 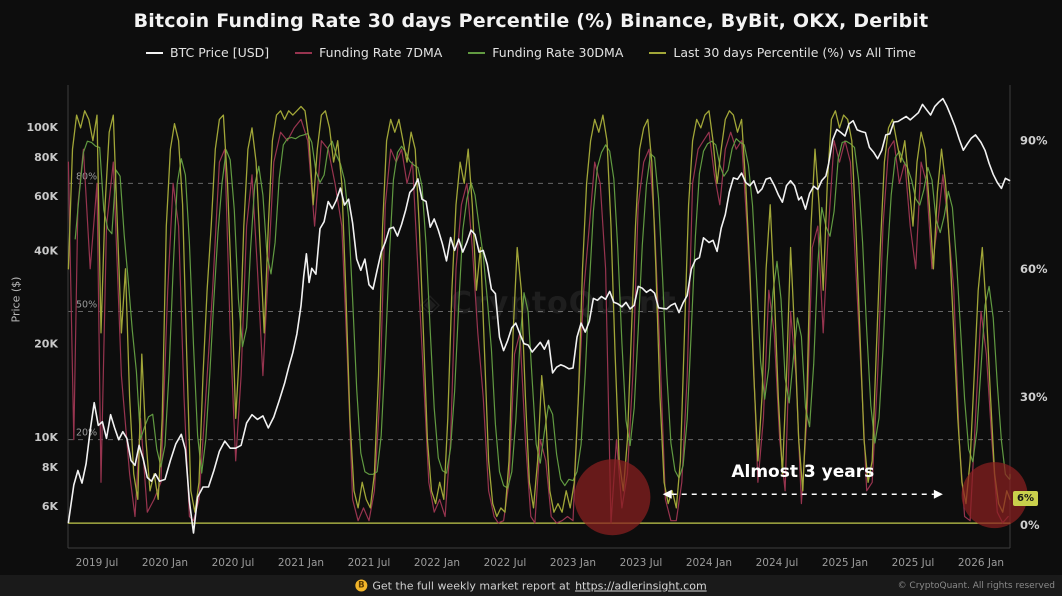 What do you see at coordinates (97, 563) in the screenshot?
I see `x-tick-label: 2019 Jul` at bounding box center [97, 563].